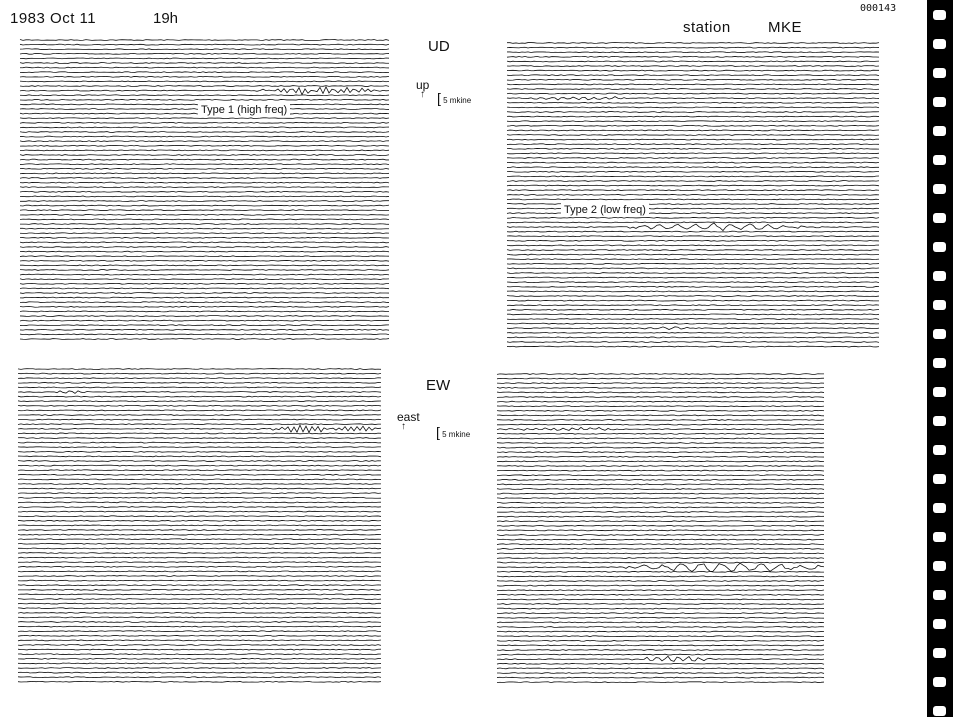  What do you see at coordinates (453, 432) in the screenshot?
I see `ew-scale-bar: [ 5 mkine` at bounding box center [453, 432].